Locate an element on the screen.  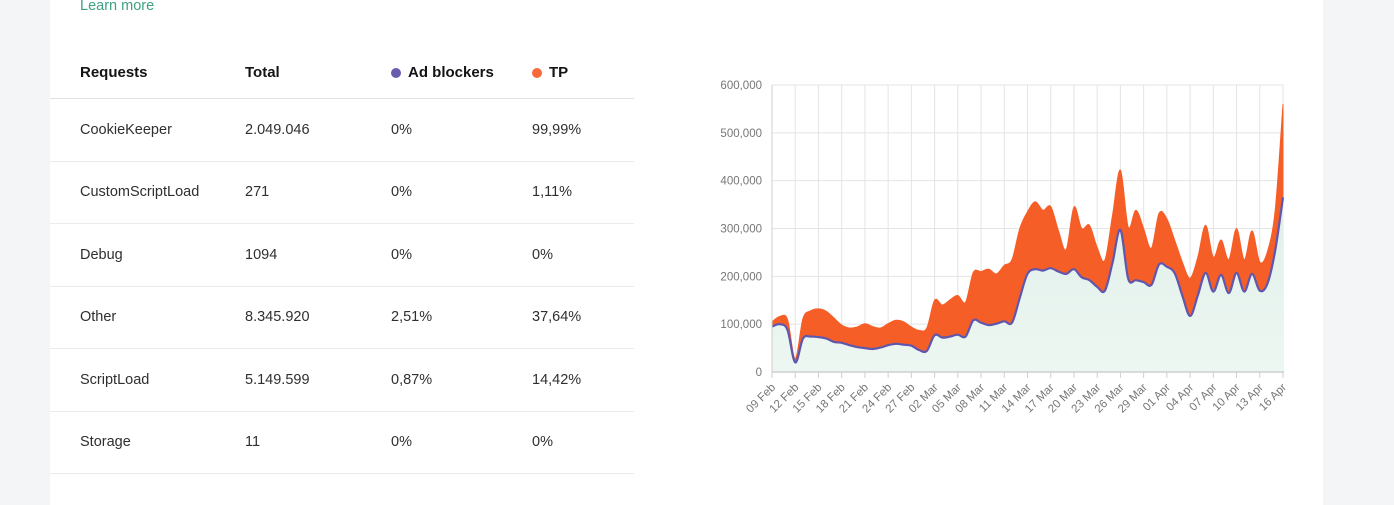
cell-tp: 14,42% is located at coordinates (557, 379).